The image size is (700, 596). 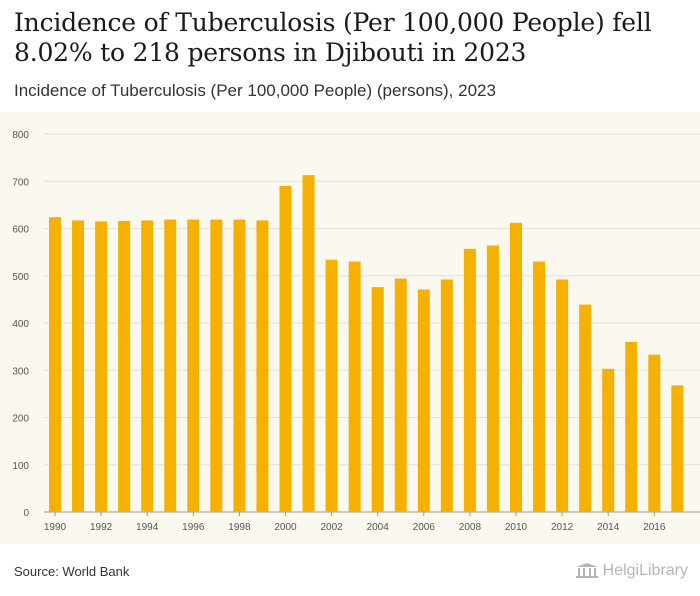 I want to click on x-tick-label: 2000, so click(x=285, y=527).